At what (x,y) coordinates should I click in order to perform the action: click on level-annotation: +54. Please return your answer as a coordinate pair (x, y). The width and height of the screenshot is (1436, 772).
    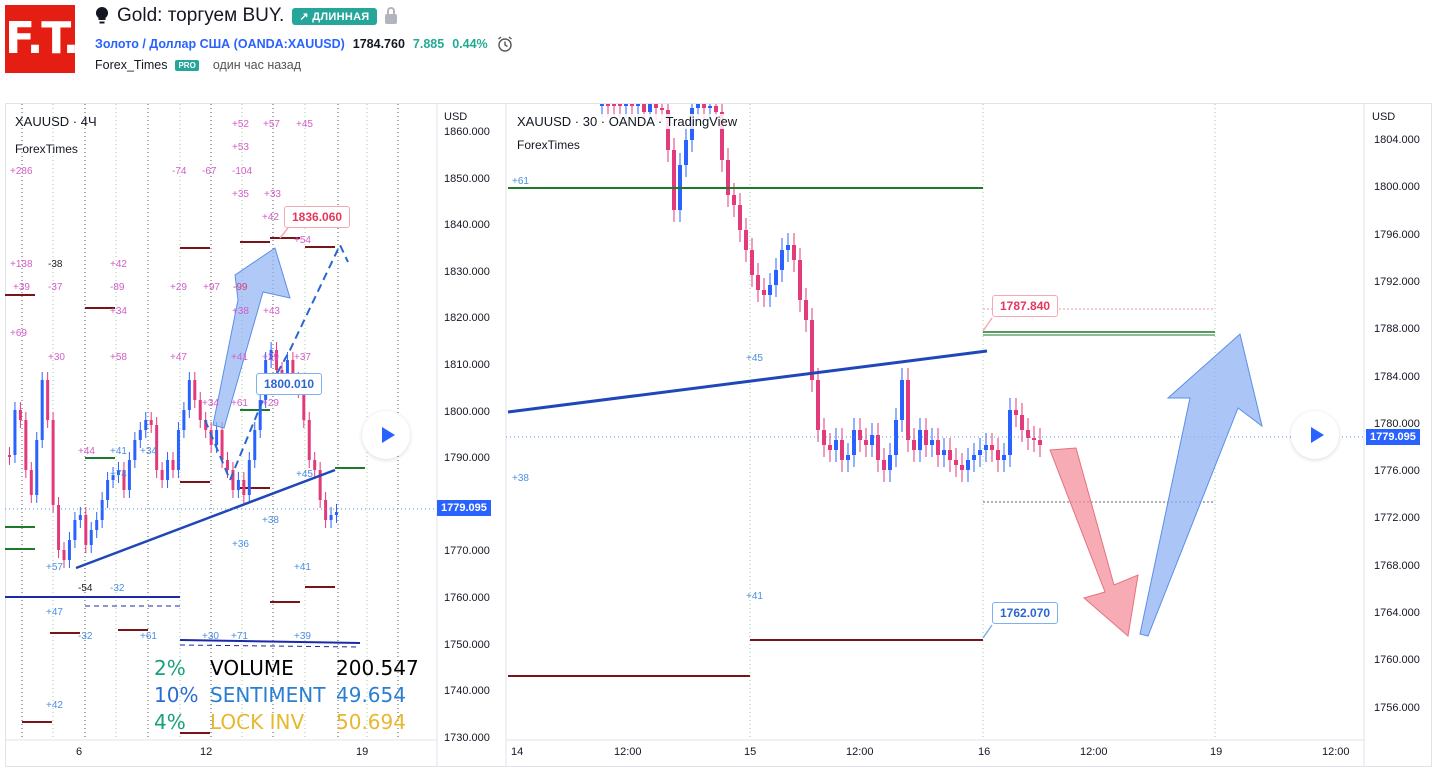
    Looking at the image, I should click on (302, 240).